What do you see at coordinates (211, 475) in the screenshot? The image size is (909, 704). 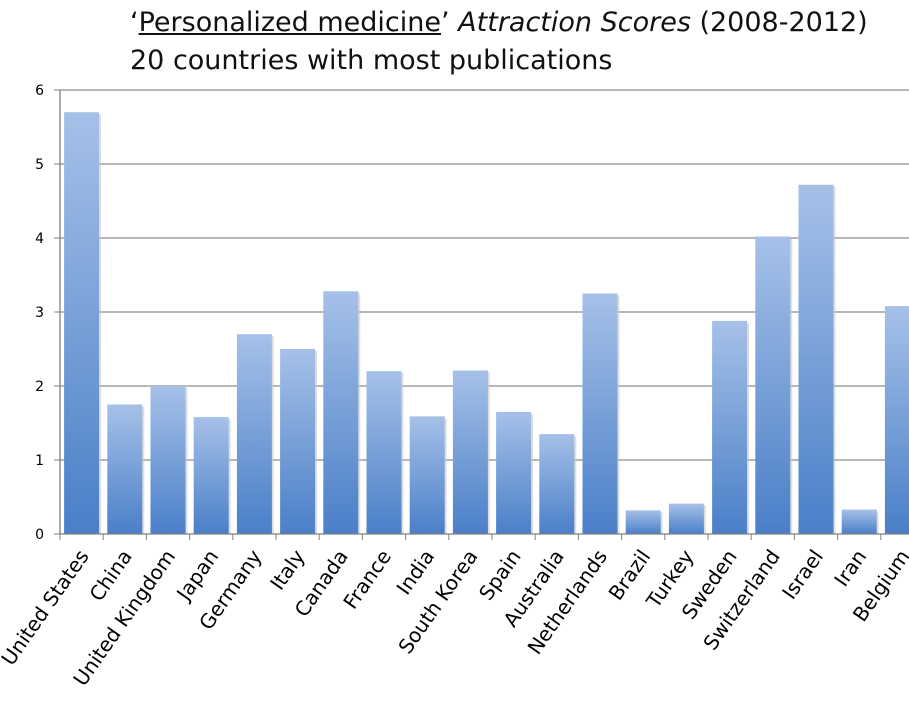 I see `bar-japan` at bounding box center [211, 475].